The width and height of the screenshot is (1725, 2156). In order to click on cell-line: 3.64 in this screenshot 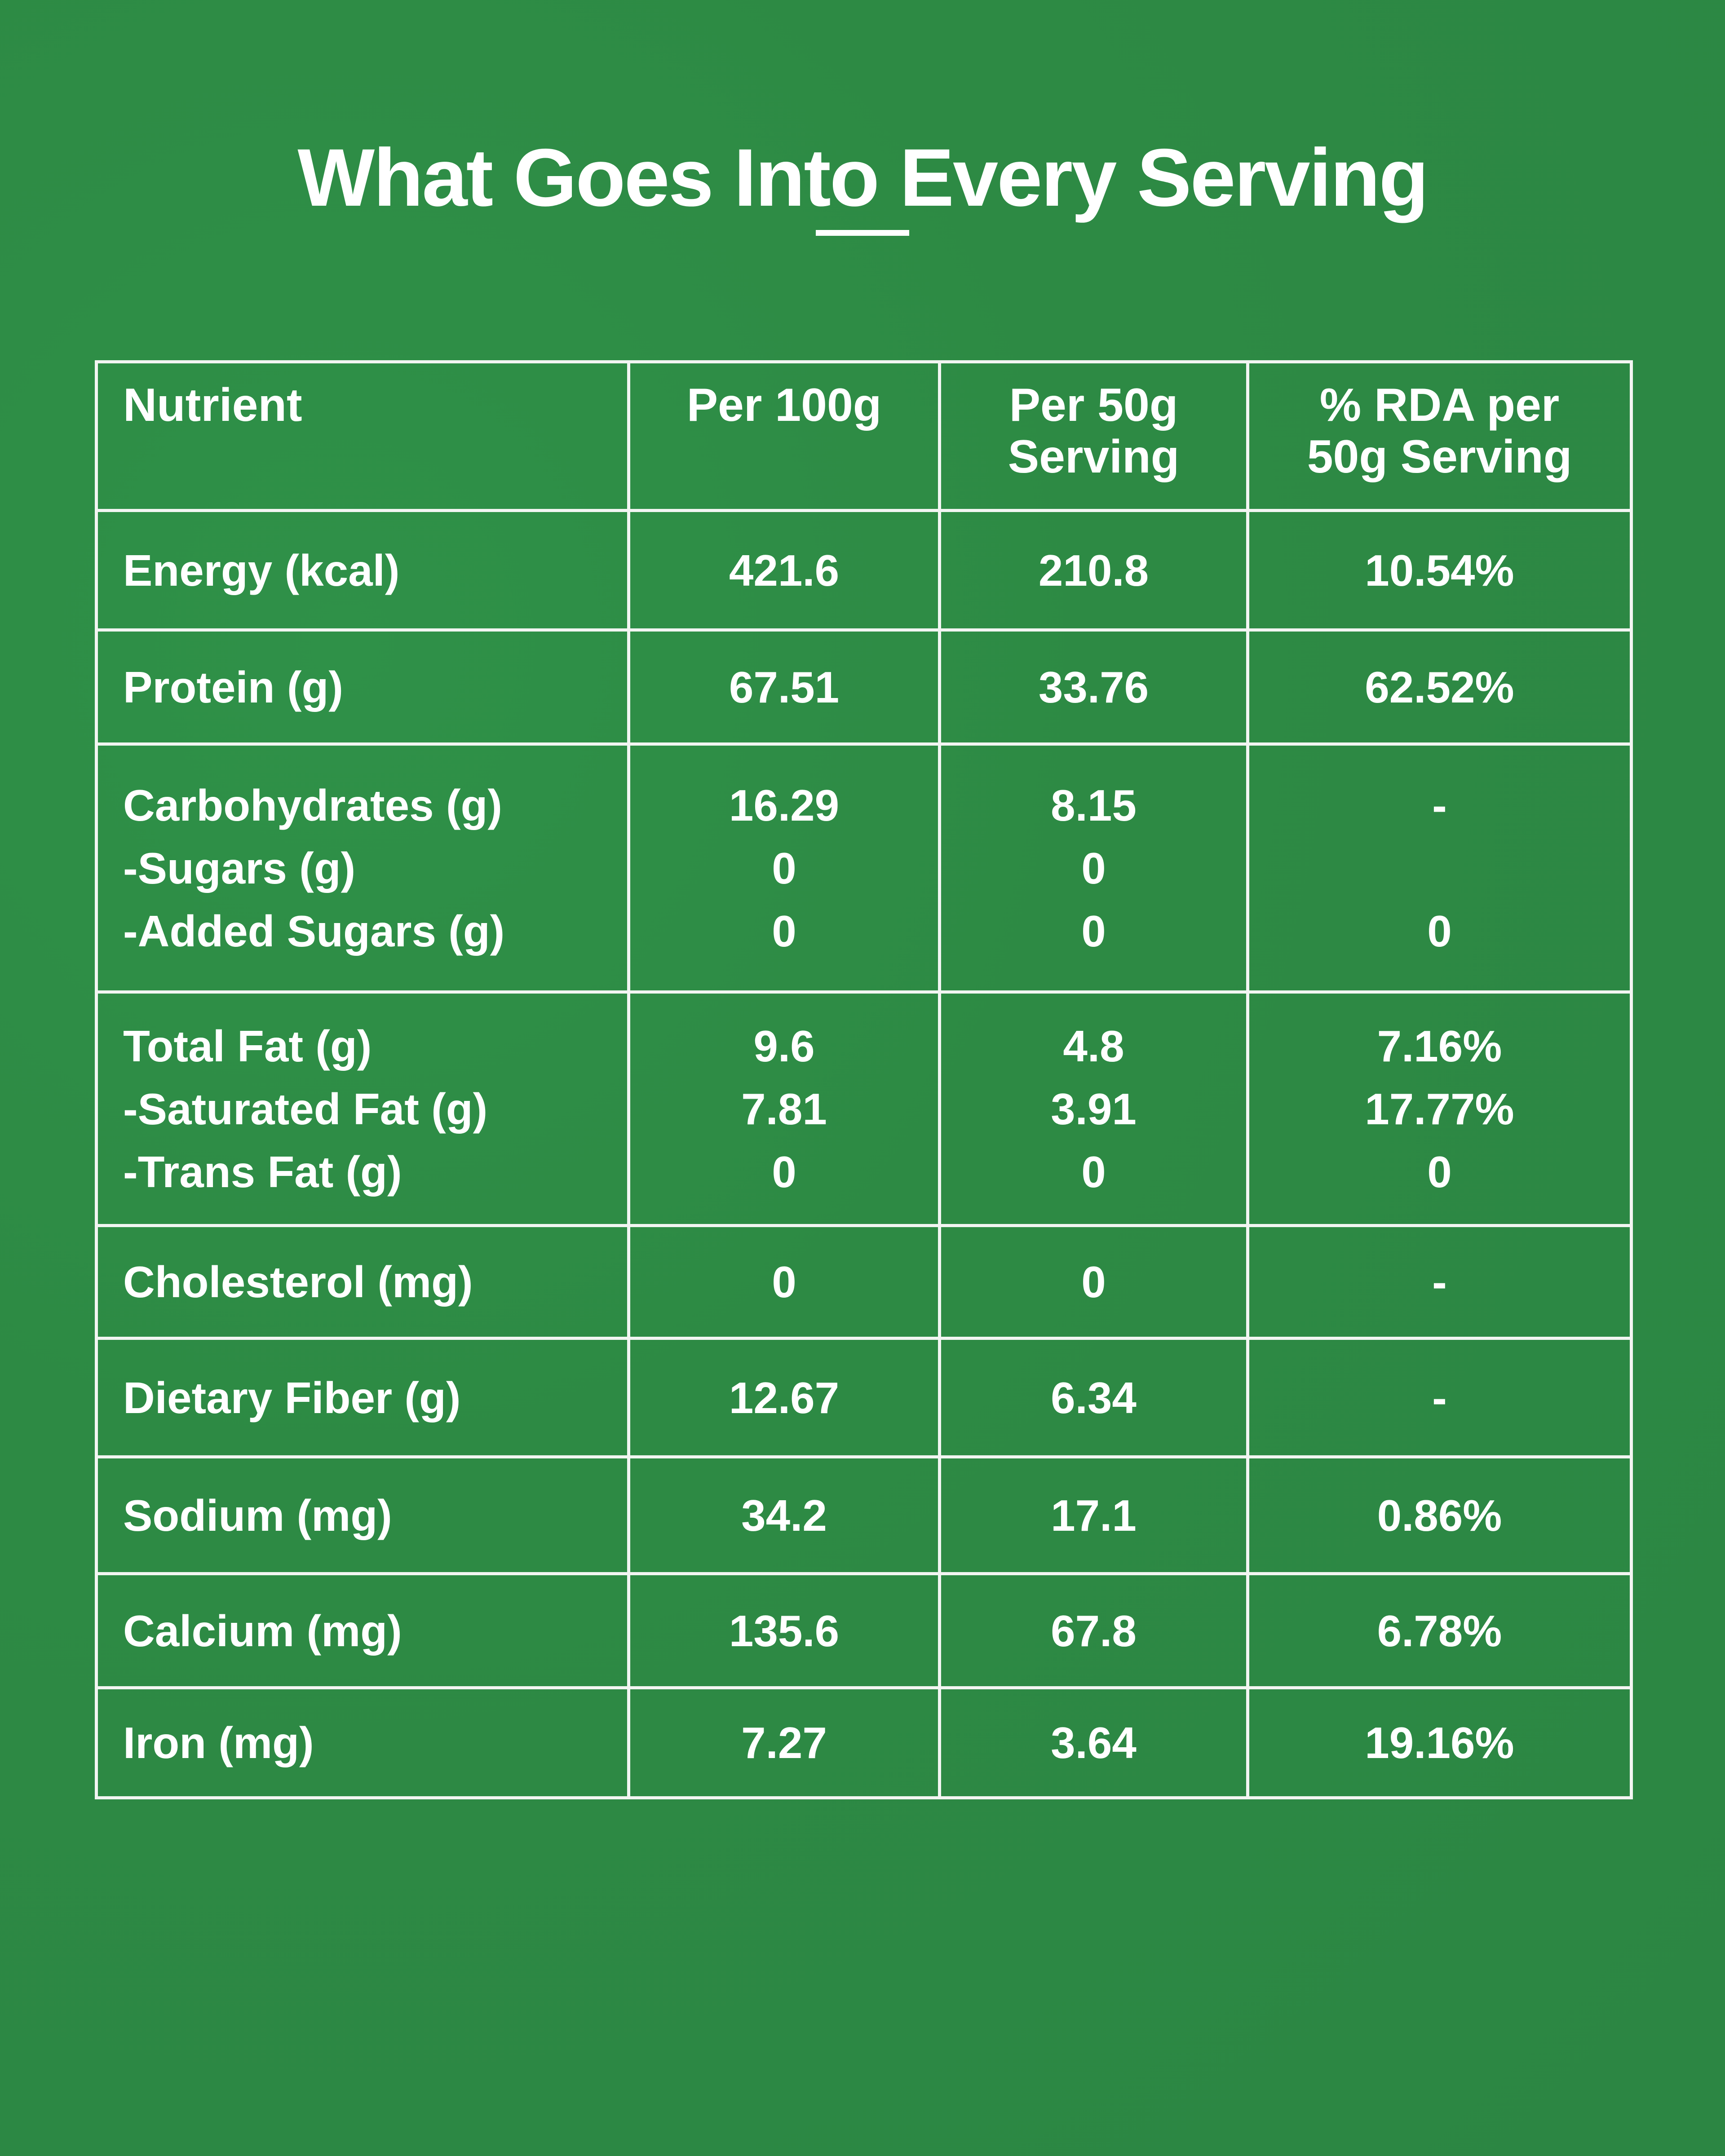, I will do `click(1094, 1743)`.